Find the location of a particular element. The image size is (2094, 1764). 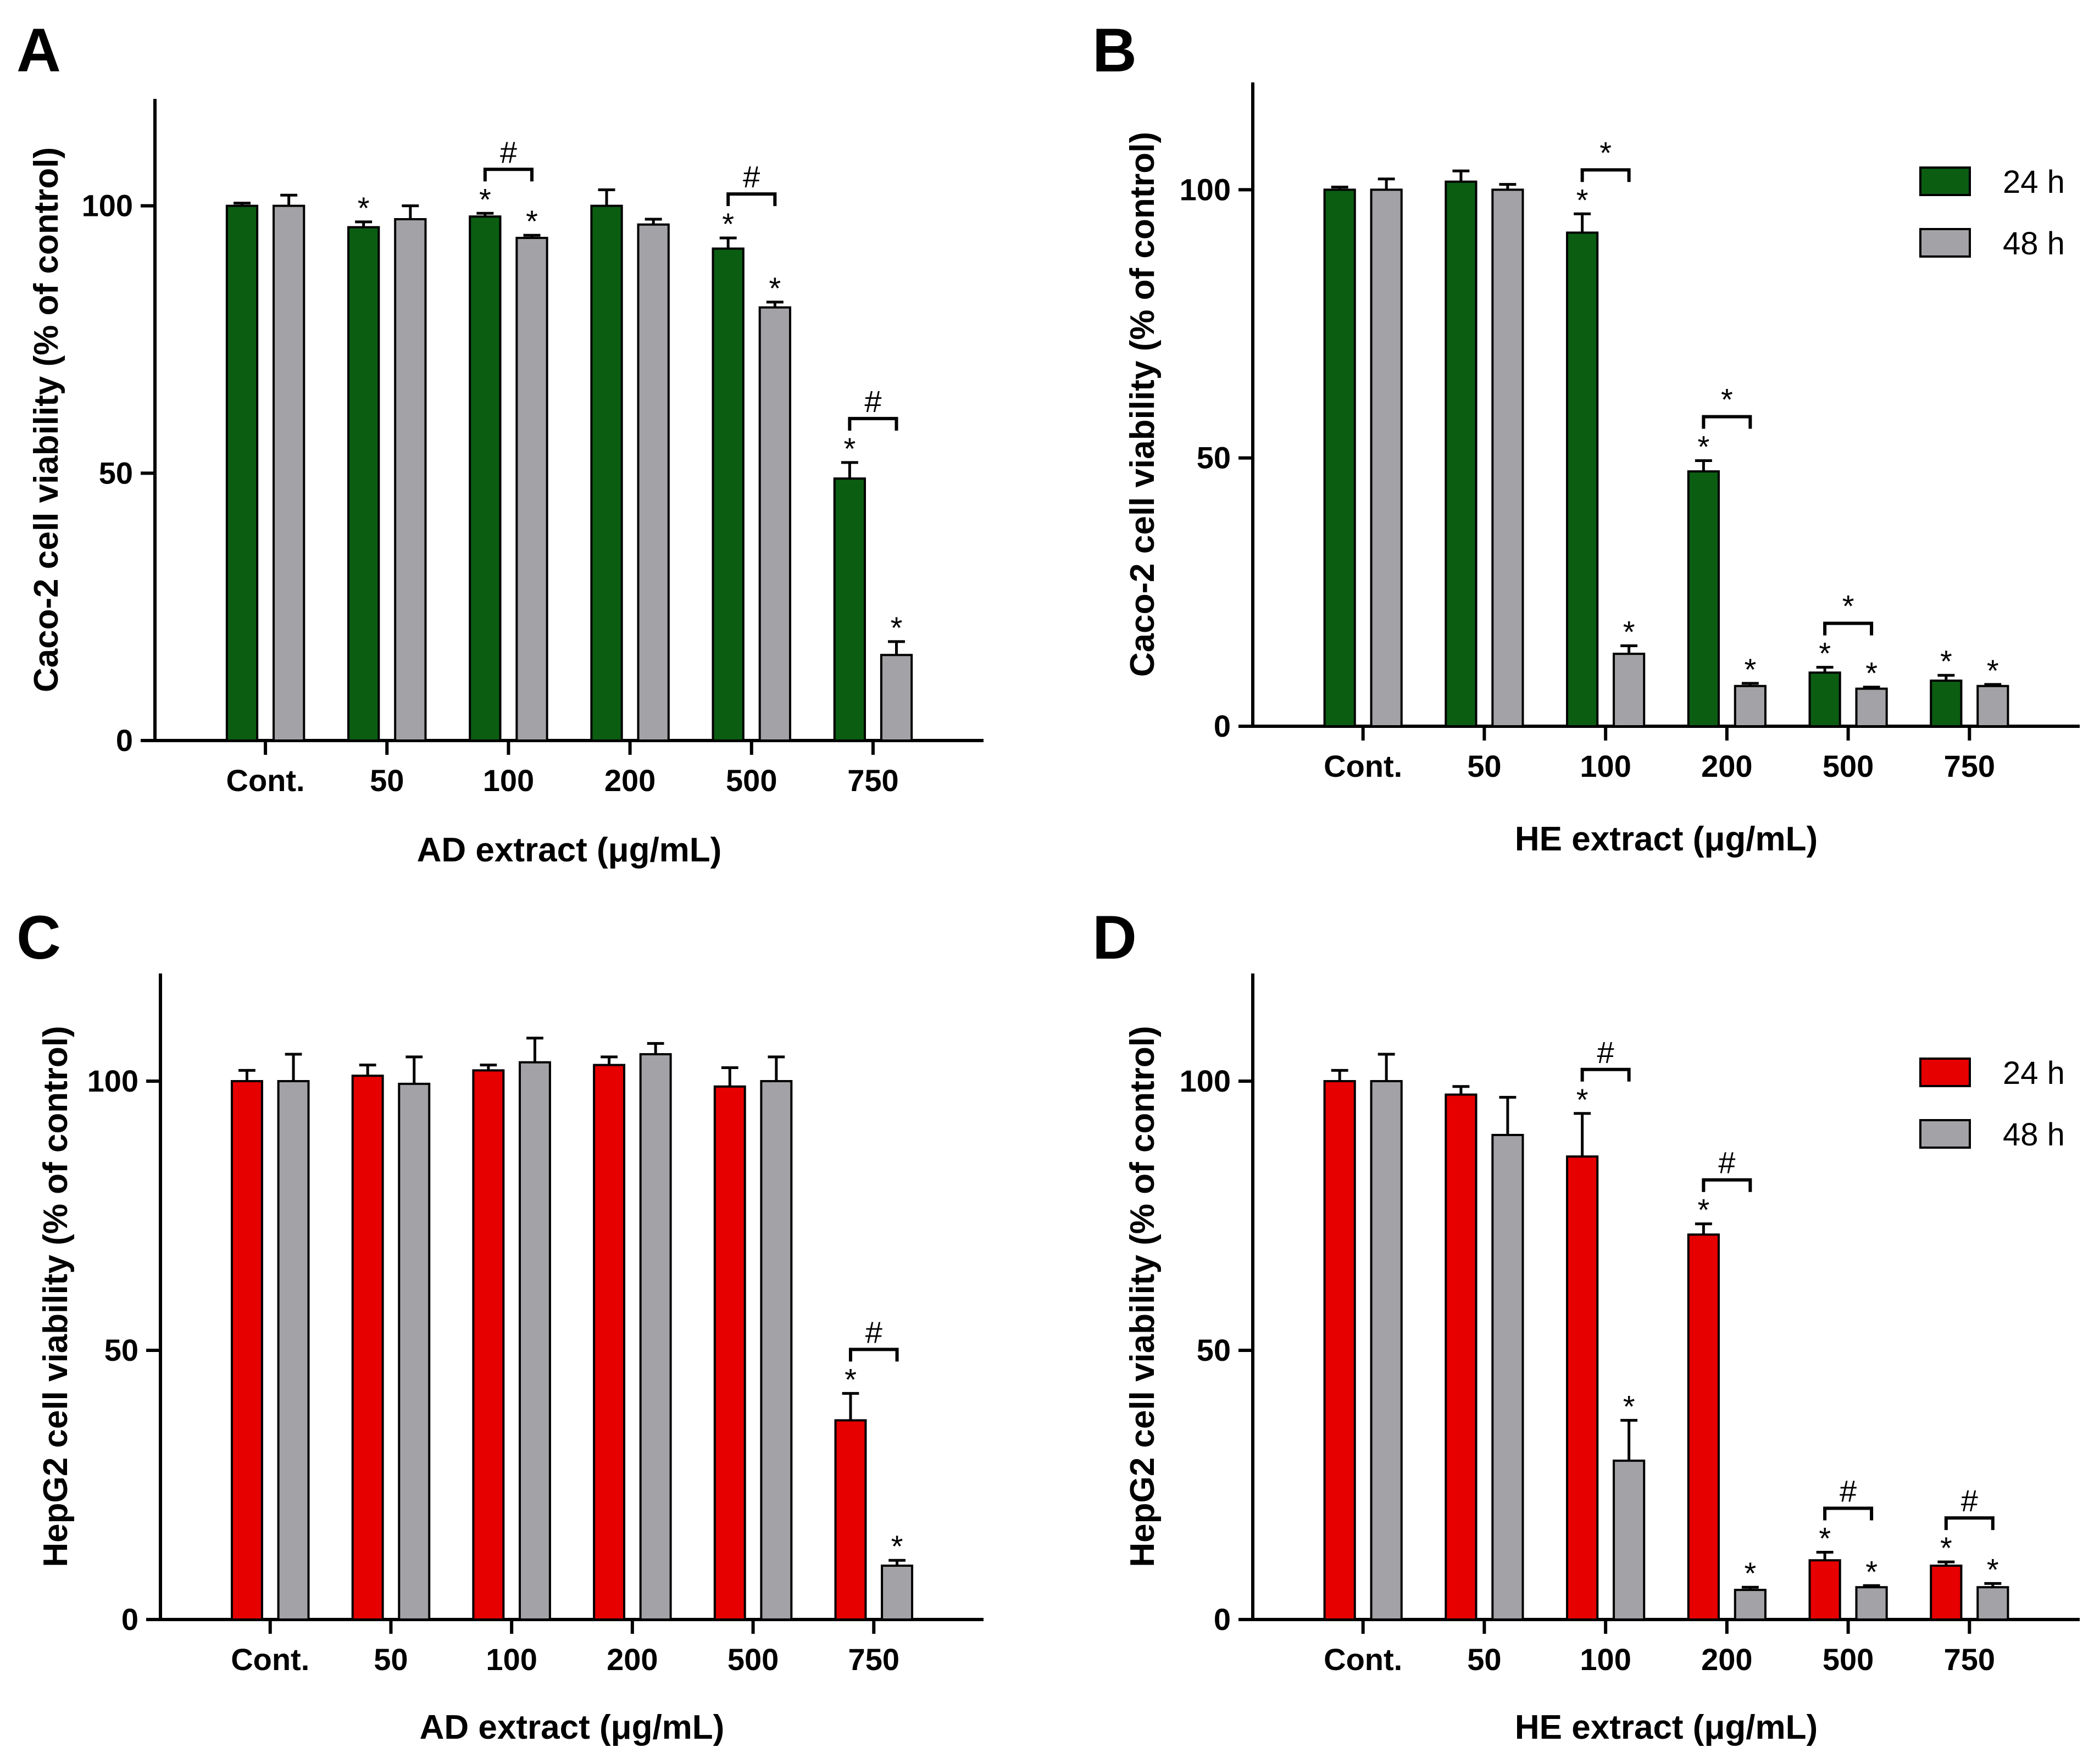

y-axis-title: HepG2 cell viability (% of control) is located at coordinates (1143, 1296).